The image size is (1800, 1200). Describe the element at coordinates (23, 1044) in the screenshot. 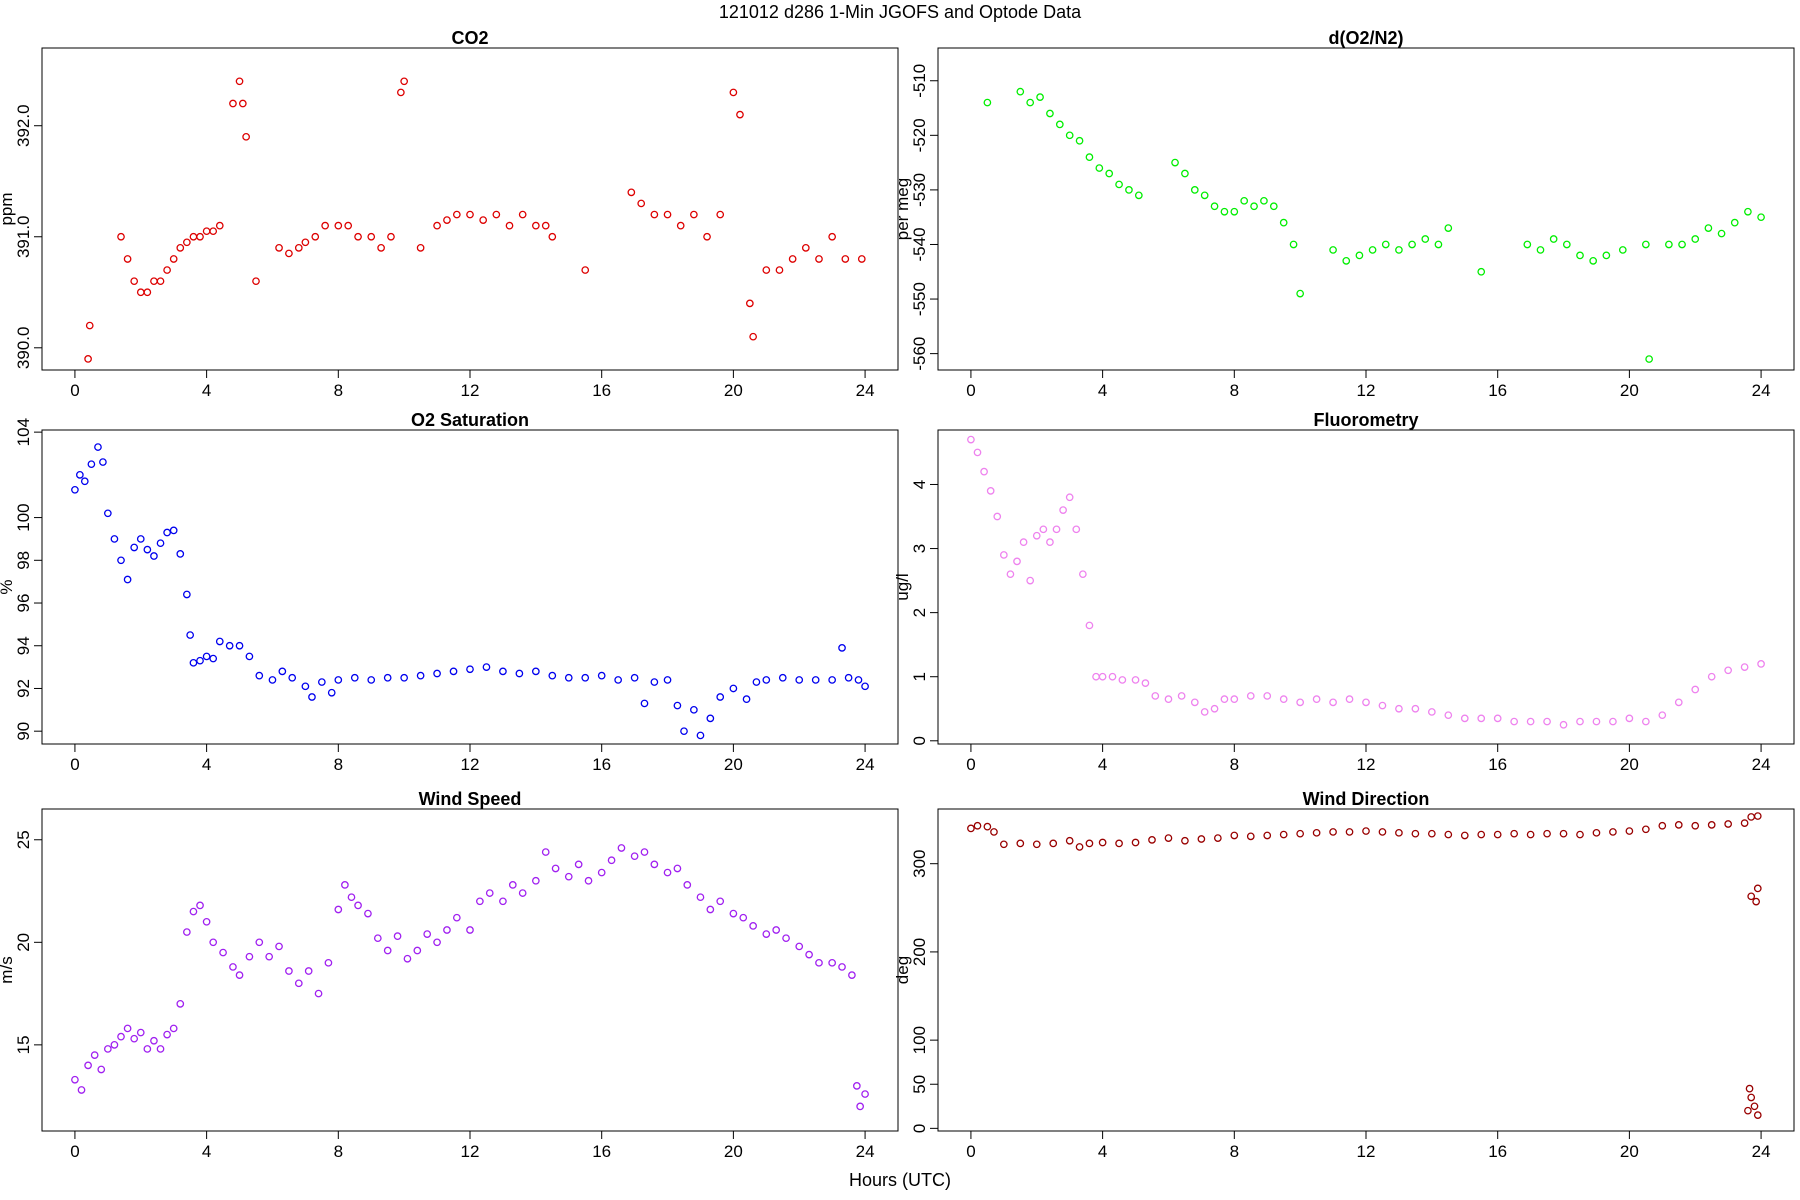

I see `wind-speed-ytick-label: 15` at that location.